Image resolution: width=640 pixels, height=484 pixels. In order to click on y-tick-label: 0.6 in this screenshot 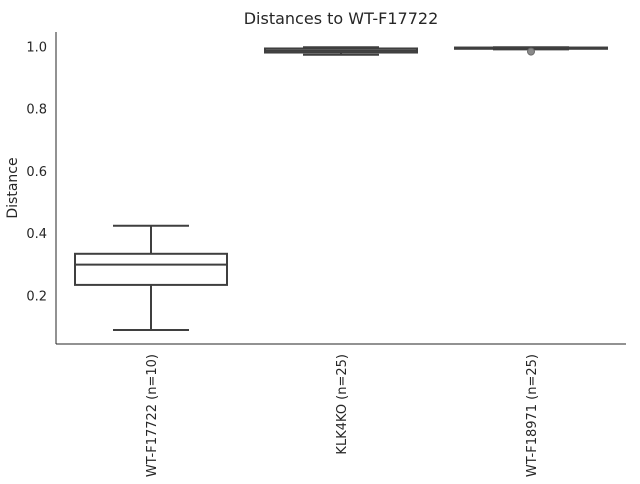, I will do `click(36, 172)`.